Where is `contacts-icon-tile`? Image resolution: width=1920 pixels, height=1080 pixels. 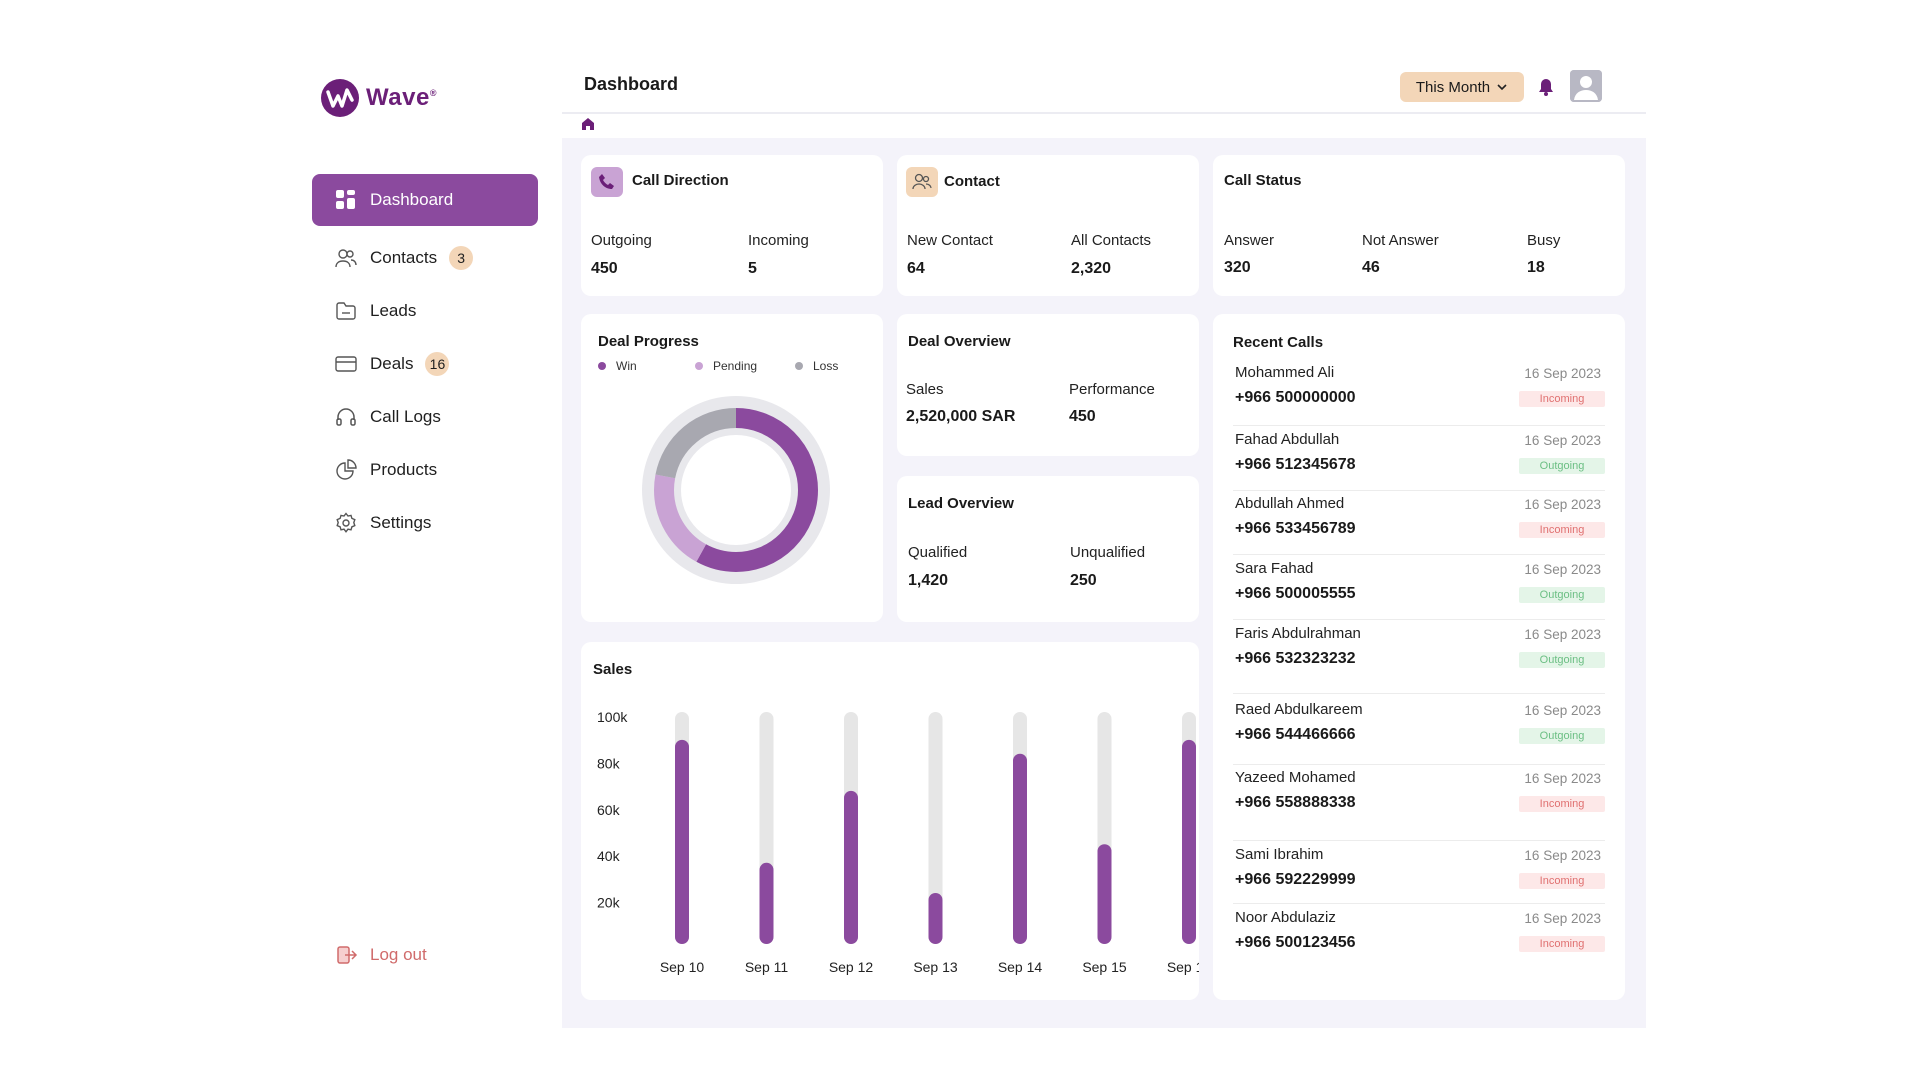
contacts-icon-tile is located at coordinates (922, 182).